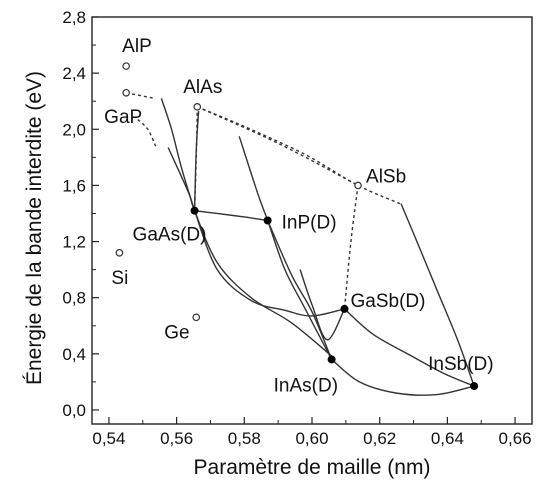 The width and height of the screenshot is (536, 482). What do you see at coordinates (34, 228) in the screenshot?
I see `y-axis-title: Énergie de la bande interdite (eV)` at bounding box center [34, 228].